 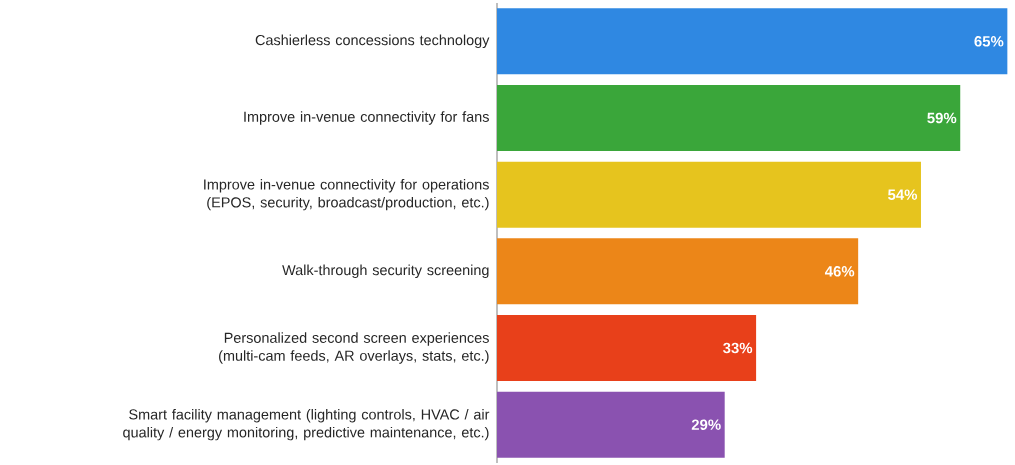 What do you see at coordinates (839, 271) in the screenshot?
I see `data-label: 46%` at bounding box center [839, 271].